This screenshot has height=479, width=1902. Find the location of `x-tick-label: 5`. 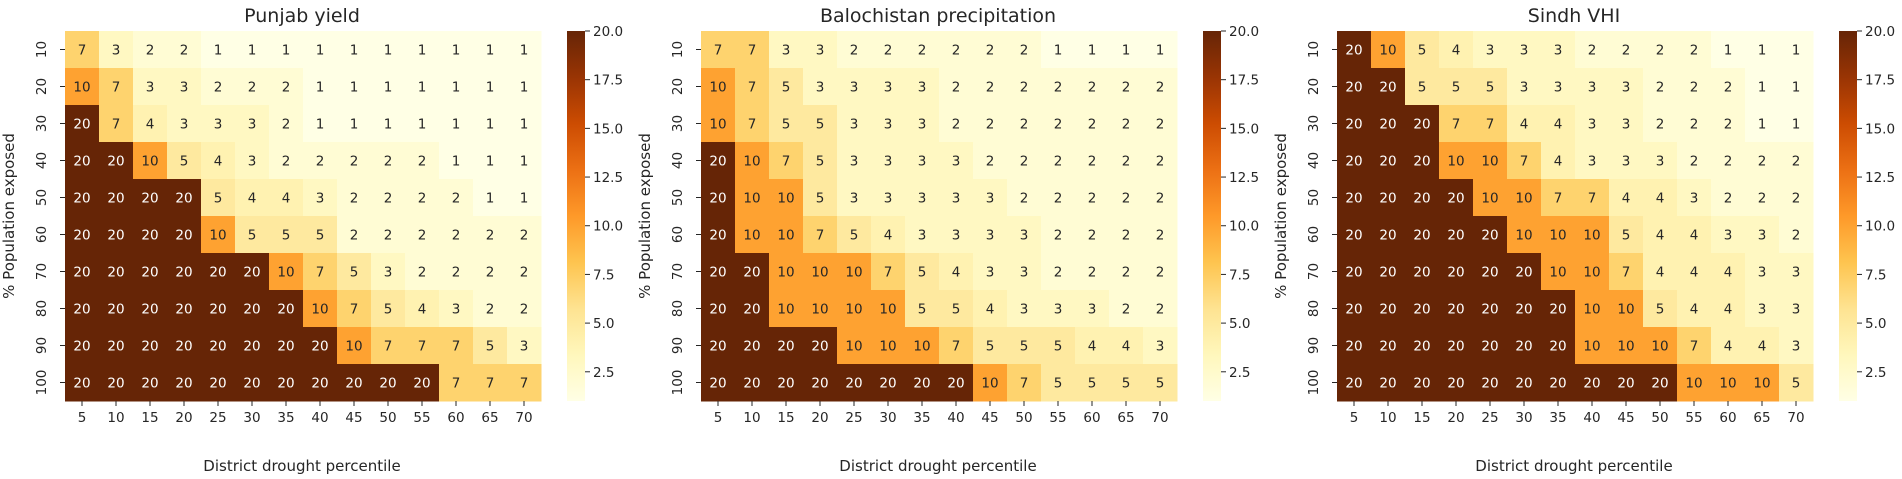

x-tick-label: 5 is located at coordinates (1354, 418).